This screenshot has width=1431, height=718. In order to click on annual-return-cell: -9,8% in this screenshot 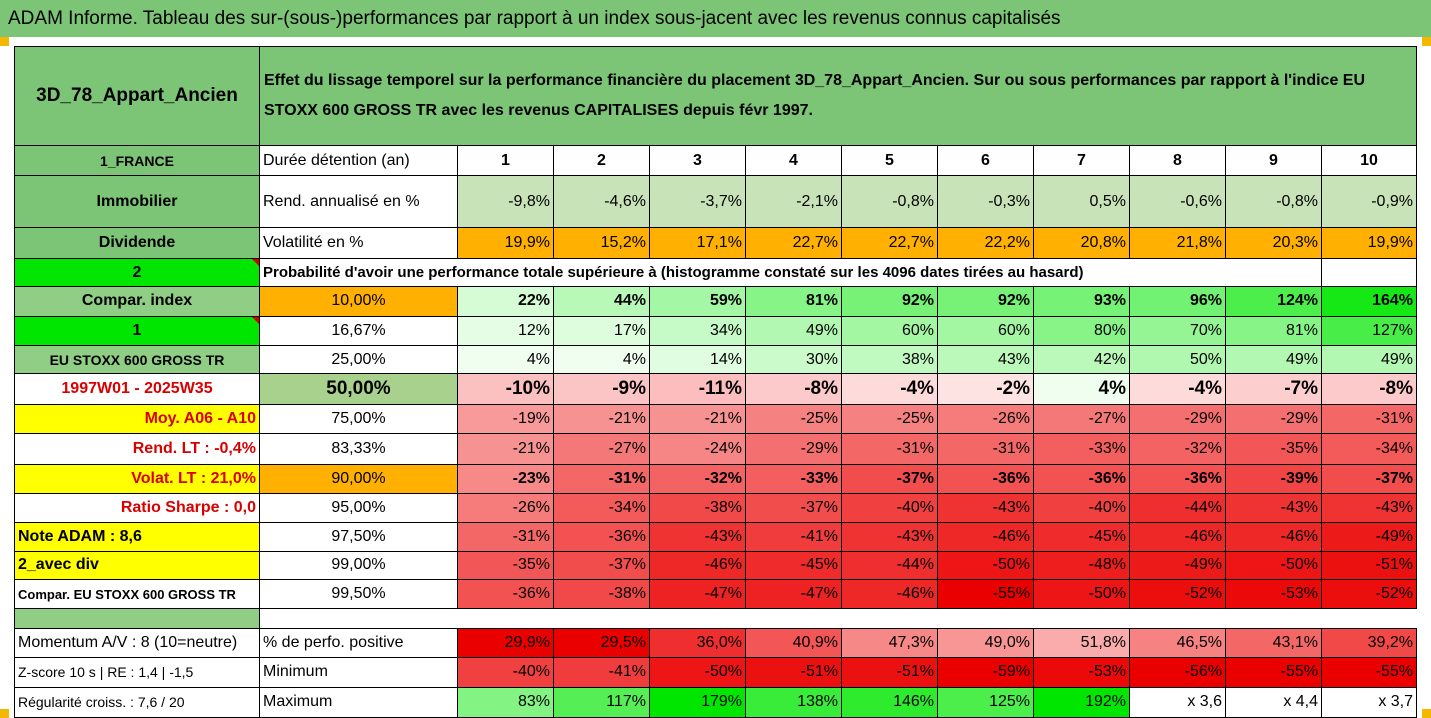, I will do `click(505, 201)`.